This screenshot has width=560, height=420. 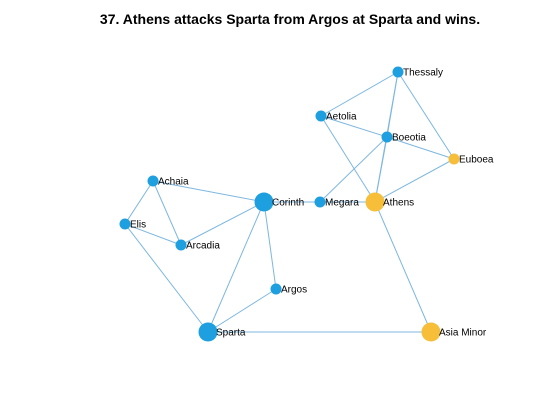 I want to click on node-achaia: Achaia, so click(x=168, y=181).